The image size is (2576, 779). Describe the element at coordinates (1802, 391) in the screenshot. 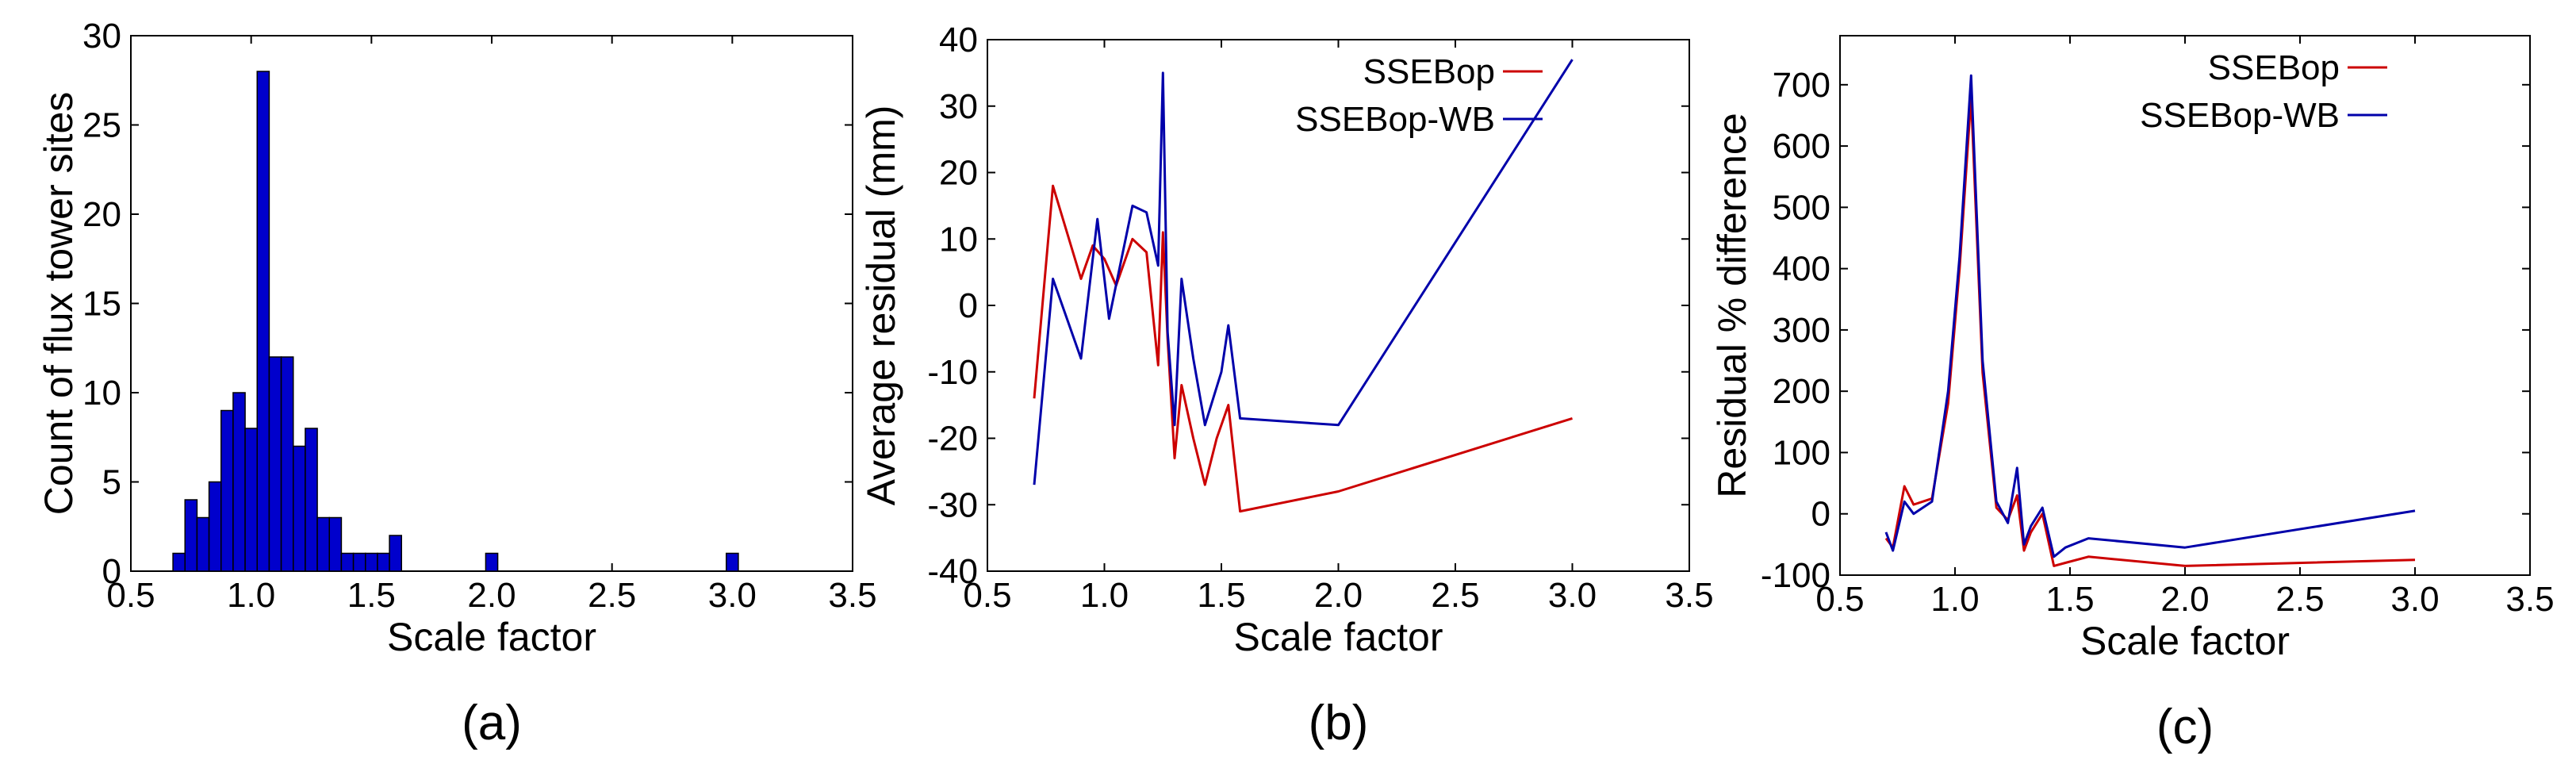

I see `y-tick-label: 200` at that location.